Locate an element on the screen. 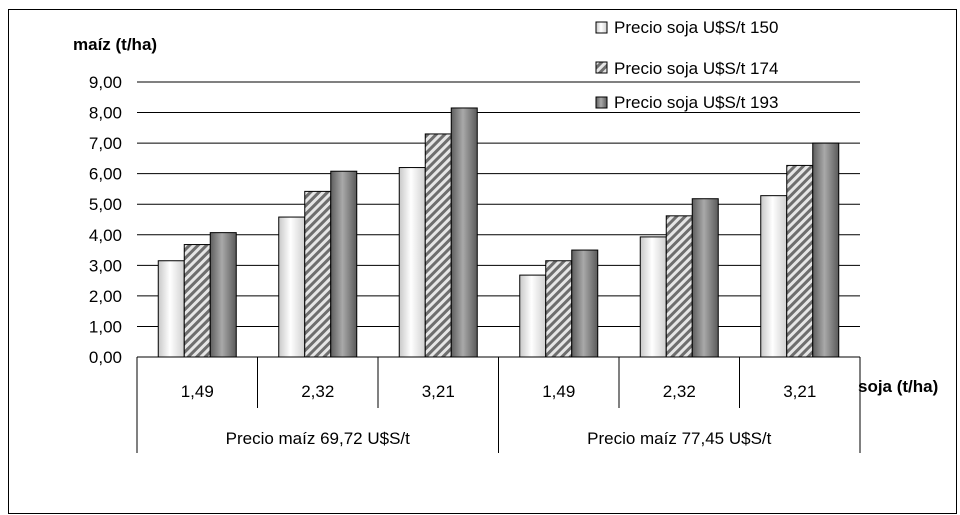  y-axis-title: maíz (t/ha) is located at coordinates (115, 44).